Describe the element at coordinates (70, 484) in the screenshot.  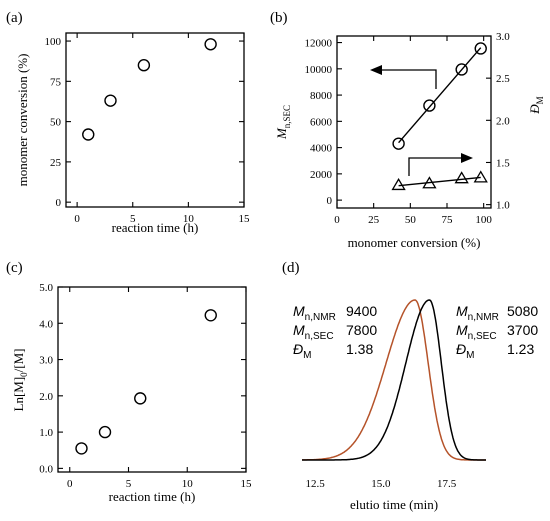
I see `c-xtick-label: 0` at that location.